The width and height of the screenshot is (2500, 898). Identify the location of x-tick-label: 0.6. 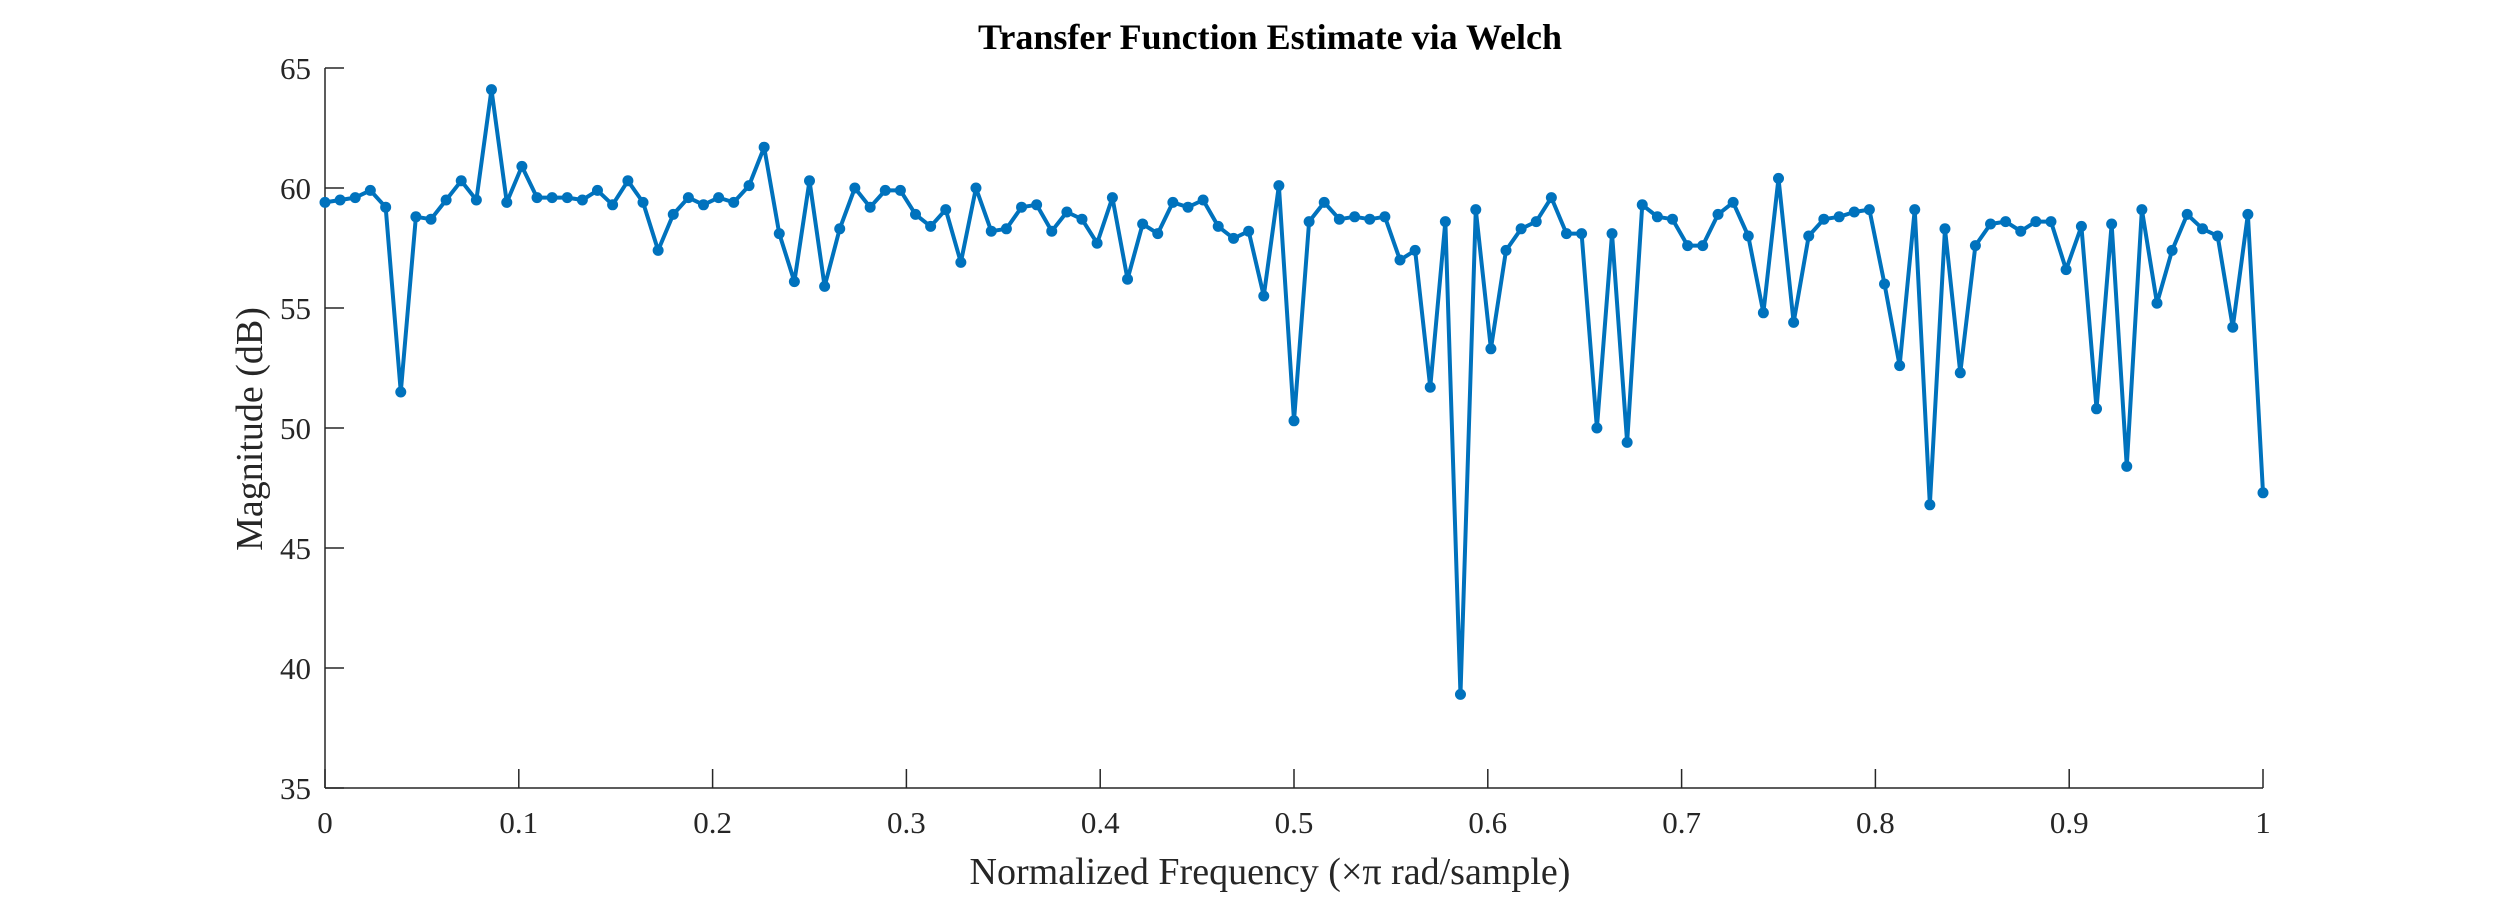
(1487, 822).